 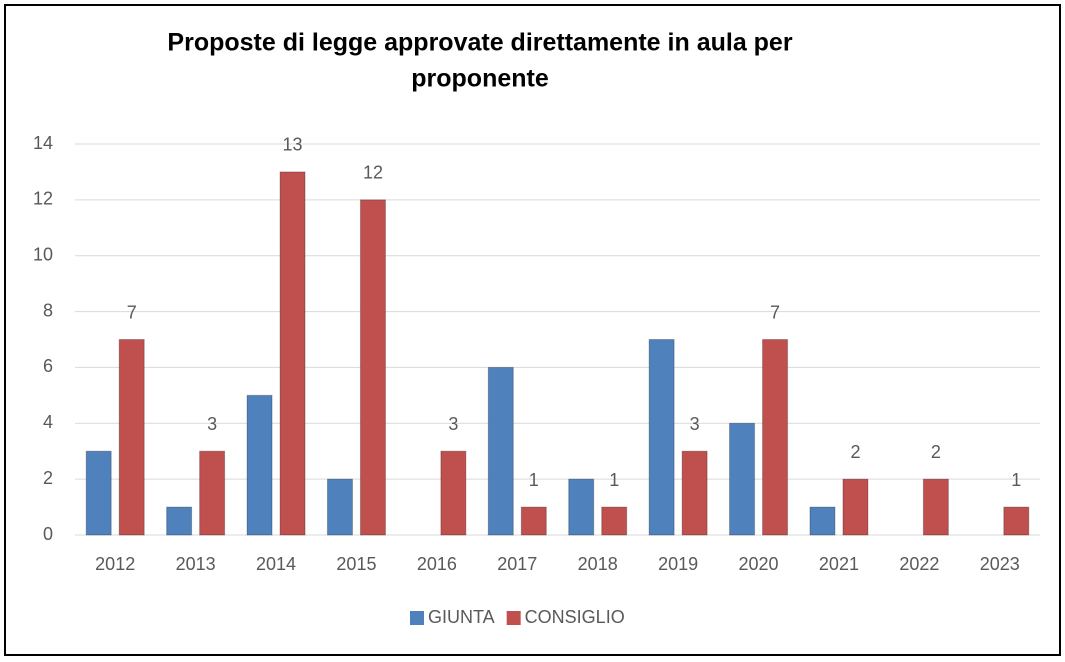 What do you see at coordinates (43, 143) in the screenshot?
I see `y-tick-label: 14` at bounding box center [43, 143].